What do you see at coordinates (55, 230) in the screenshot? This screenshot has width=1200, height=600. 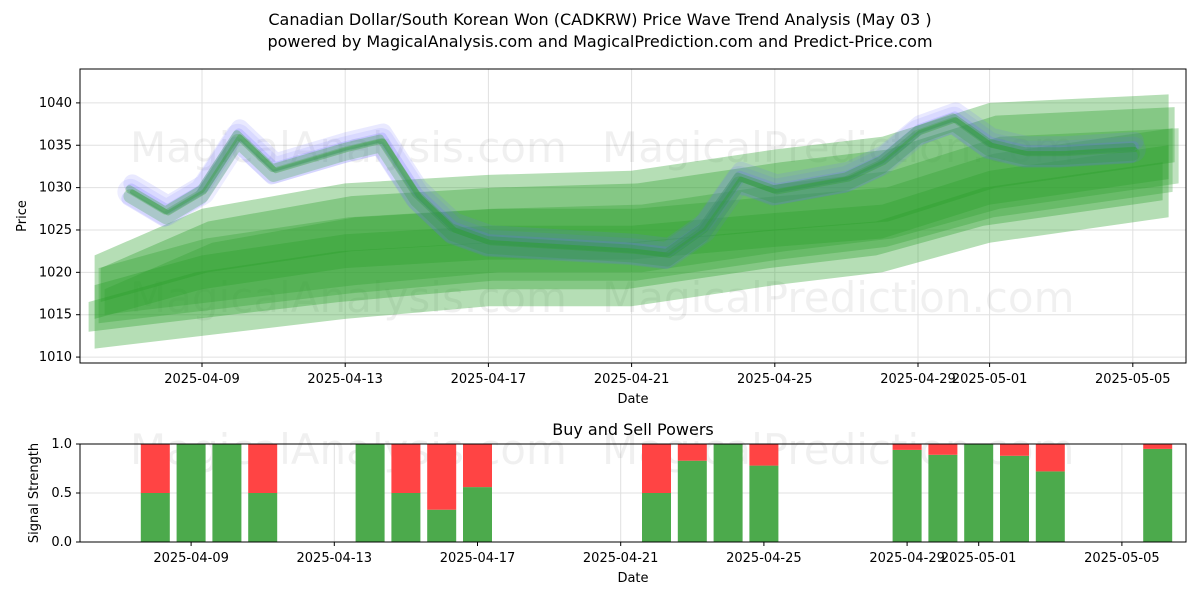 I see `y-tick-label: 1025` at bounding box center [55, 230].